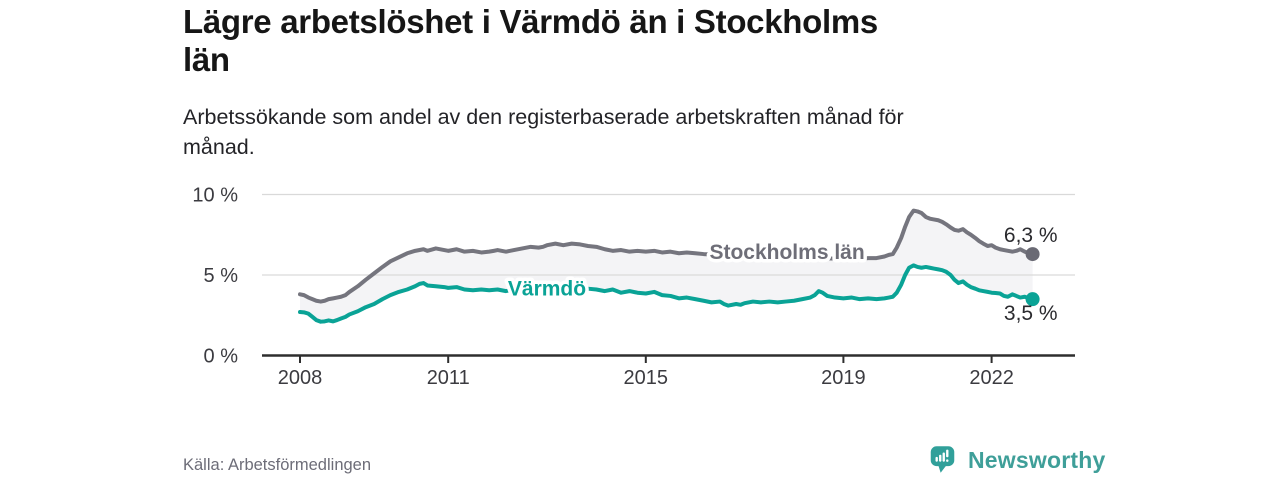 The height and width of the screenshot is (480, 1280). Describe the element at coordinates (1037, 460) in the screenshot. I see `newsworthy-wordmark: Newsworthy` at that location.